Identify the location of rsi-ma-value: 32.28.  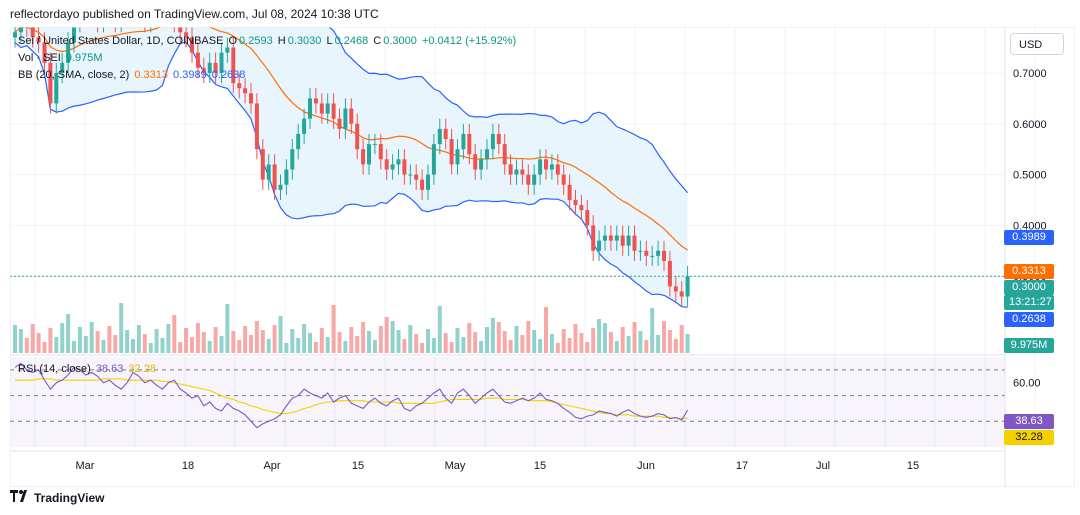
(142, 369).